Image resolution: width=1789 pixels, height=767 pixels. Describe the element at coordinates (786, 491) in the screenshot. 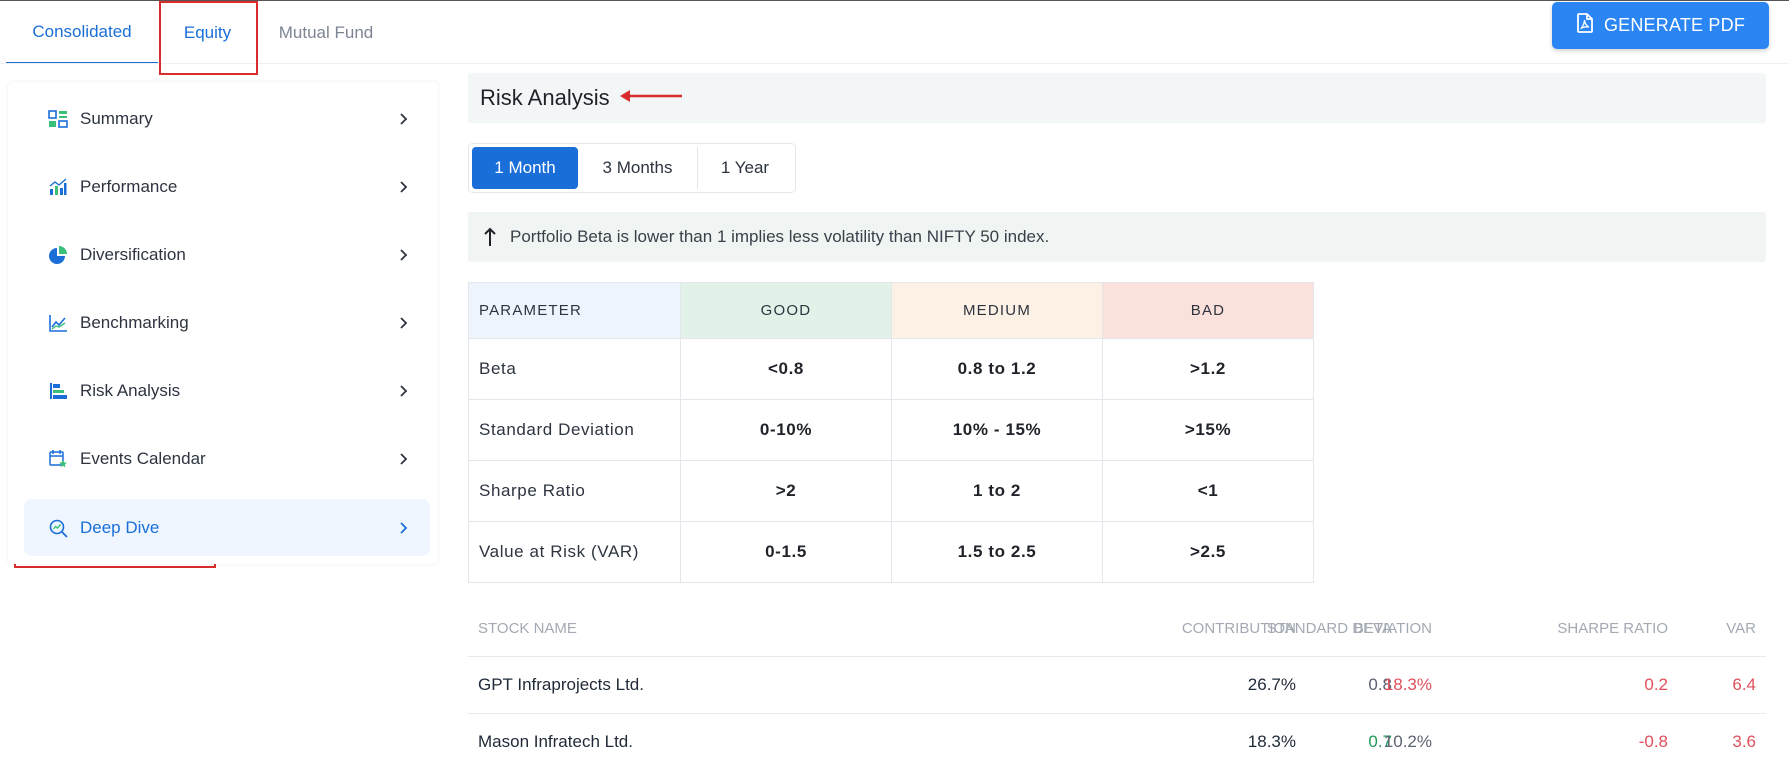

I see `param-good: >2` at that location.